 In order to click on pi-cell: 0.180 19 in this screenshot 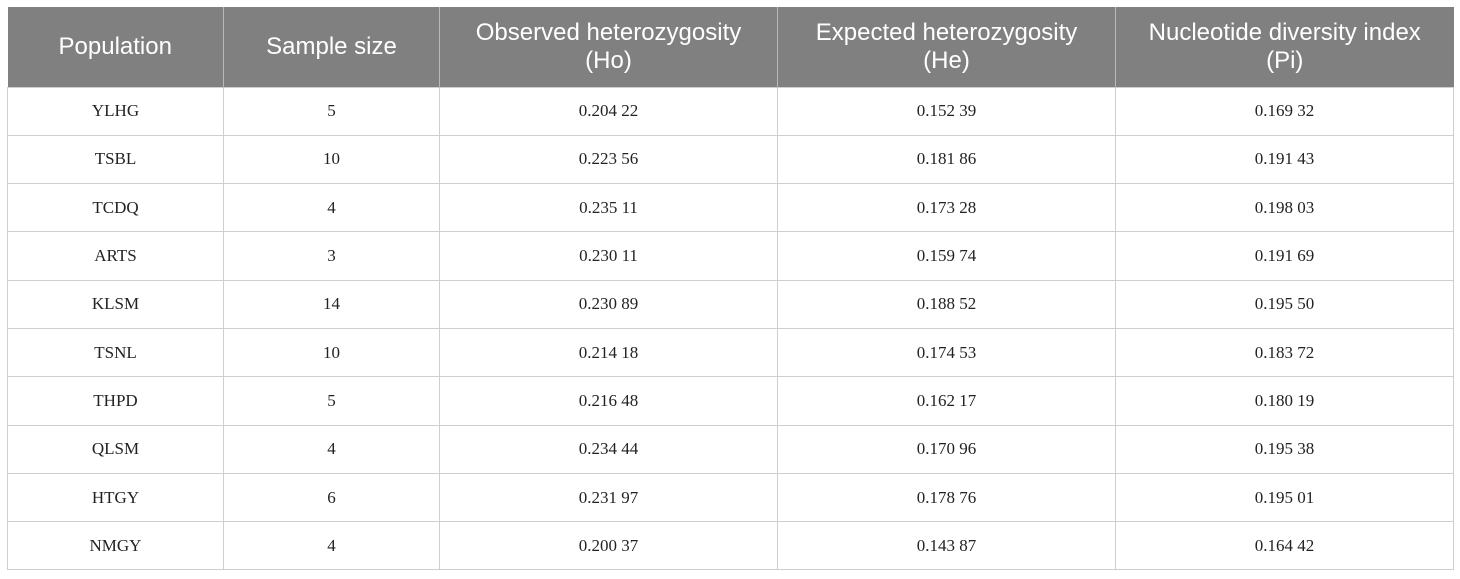, I will do `click(1284, 401)`.